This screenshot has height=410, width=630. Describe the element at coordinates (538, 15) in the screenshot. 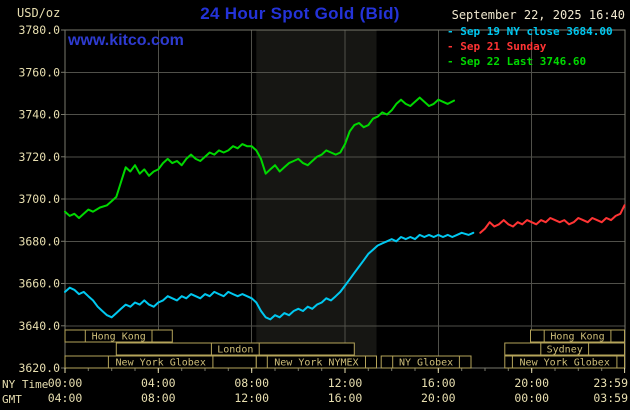

I see `chart-datetime: September 22, 2025 16:40` at that location.